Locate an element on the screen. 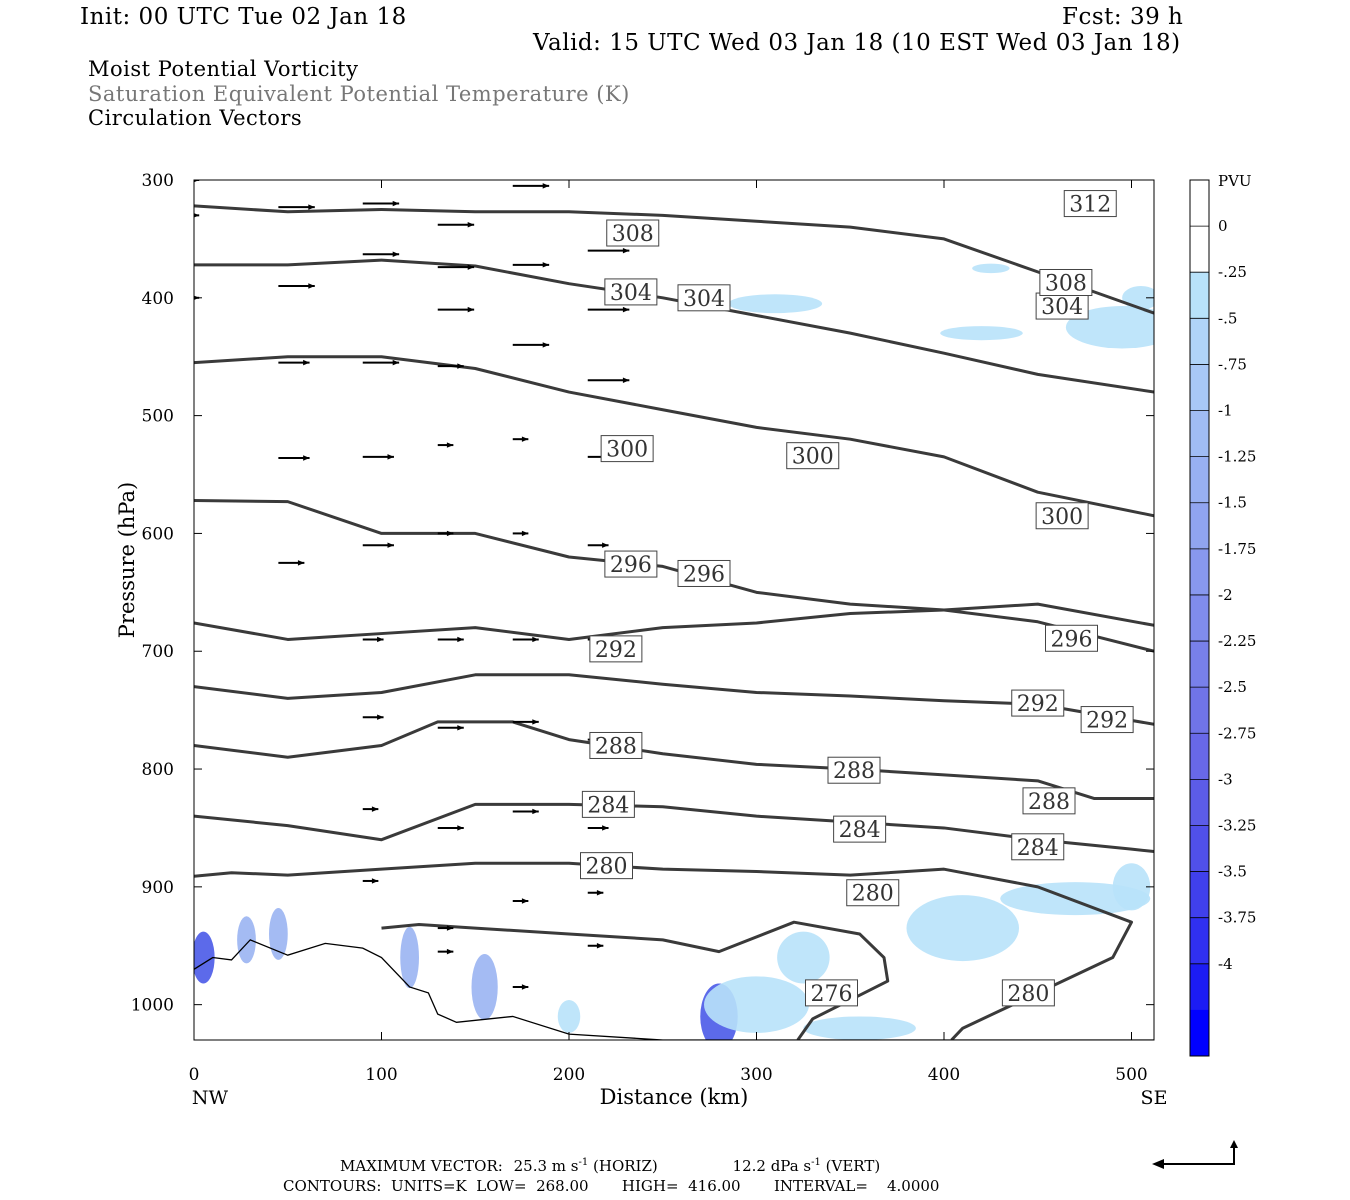  reference-vector-icon is located at coordinates (1195, 1154).